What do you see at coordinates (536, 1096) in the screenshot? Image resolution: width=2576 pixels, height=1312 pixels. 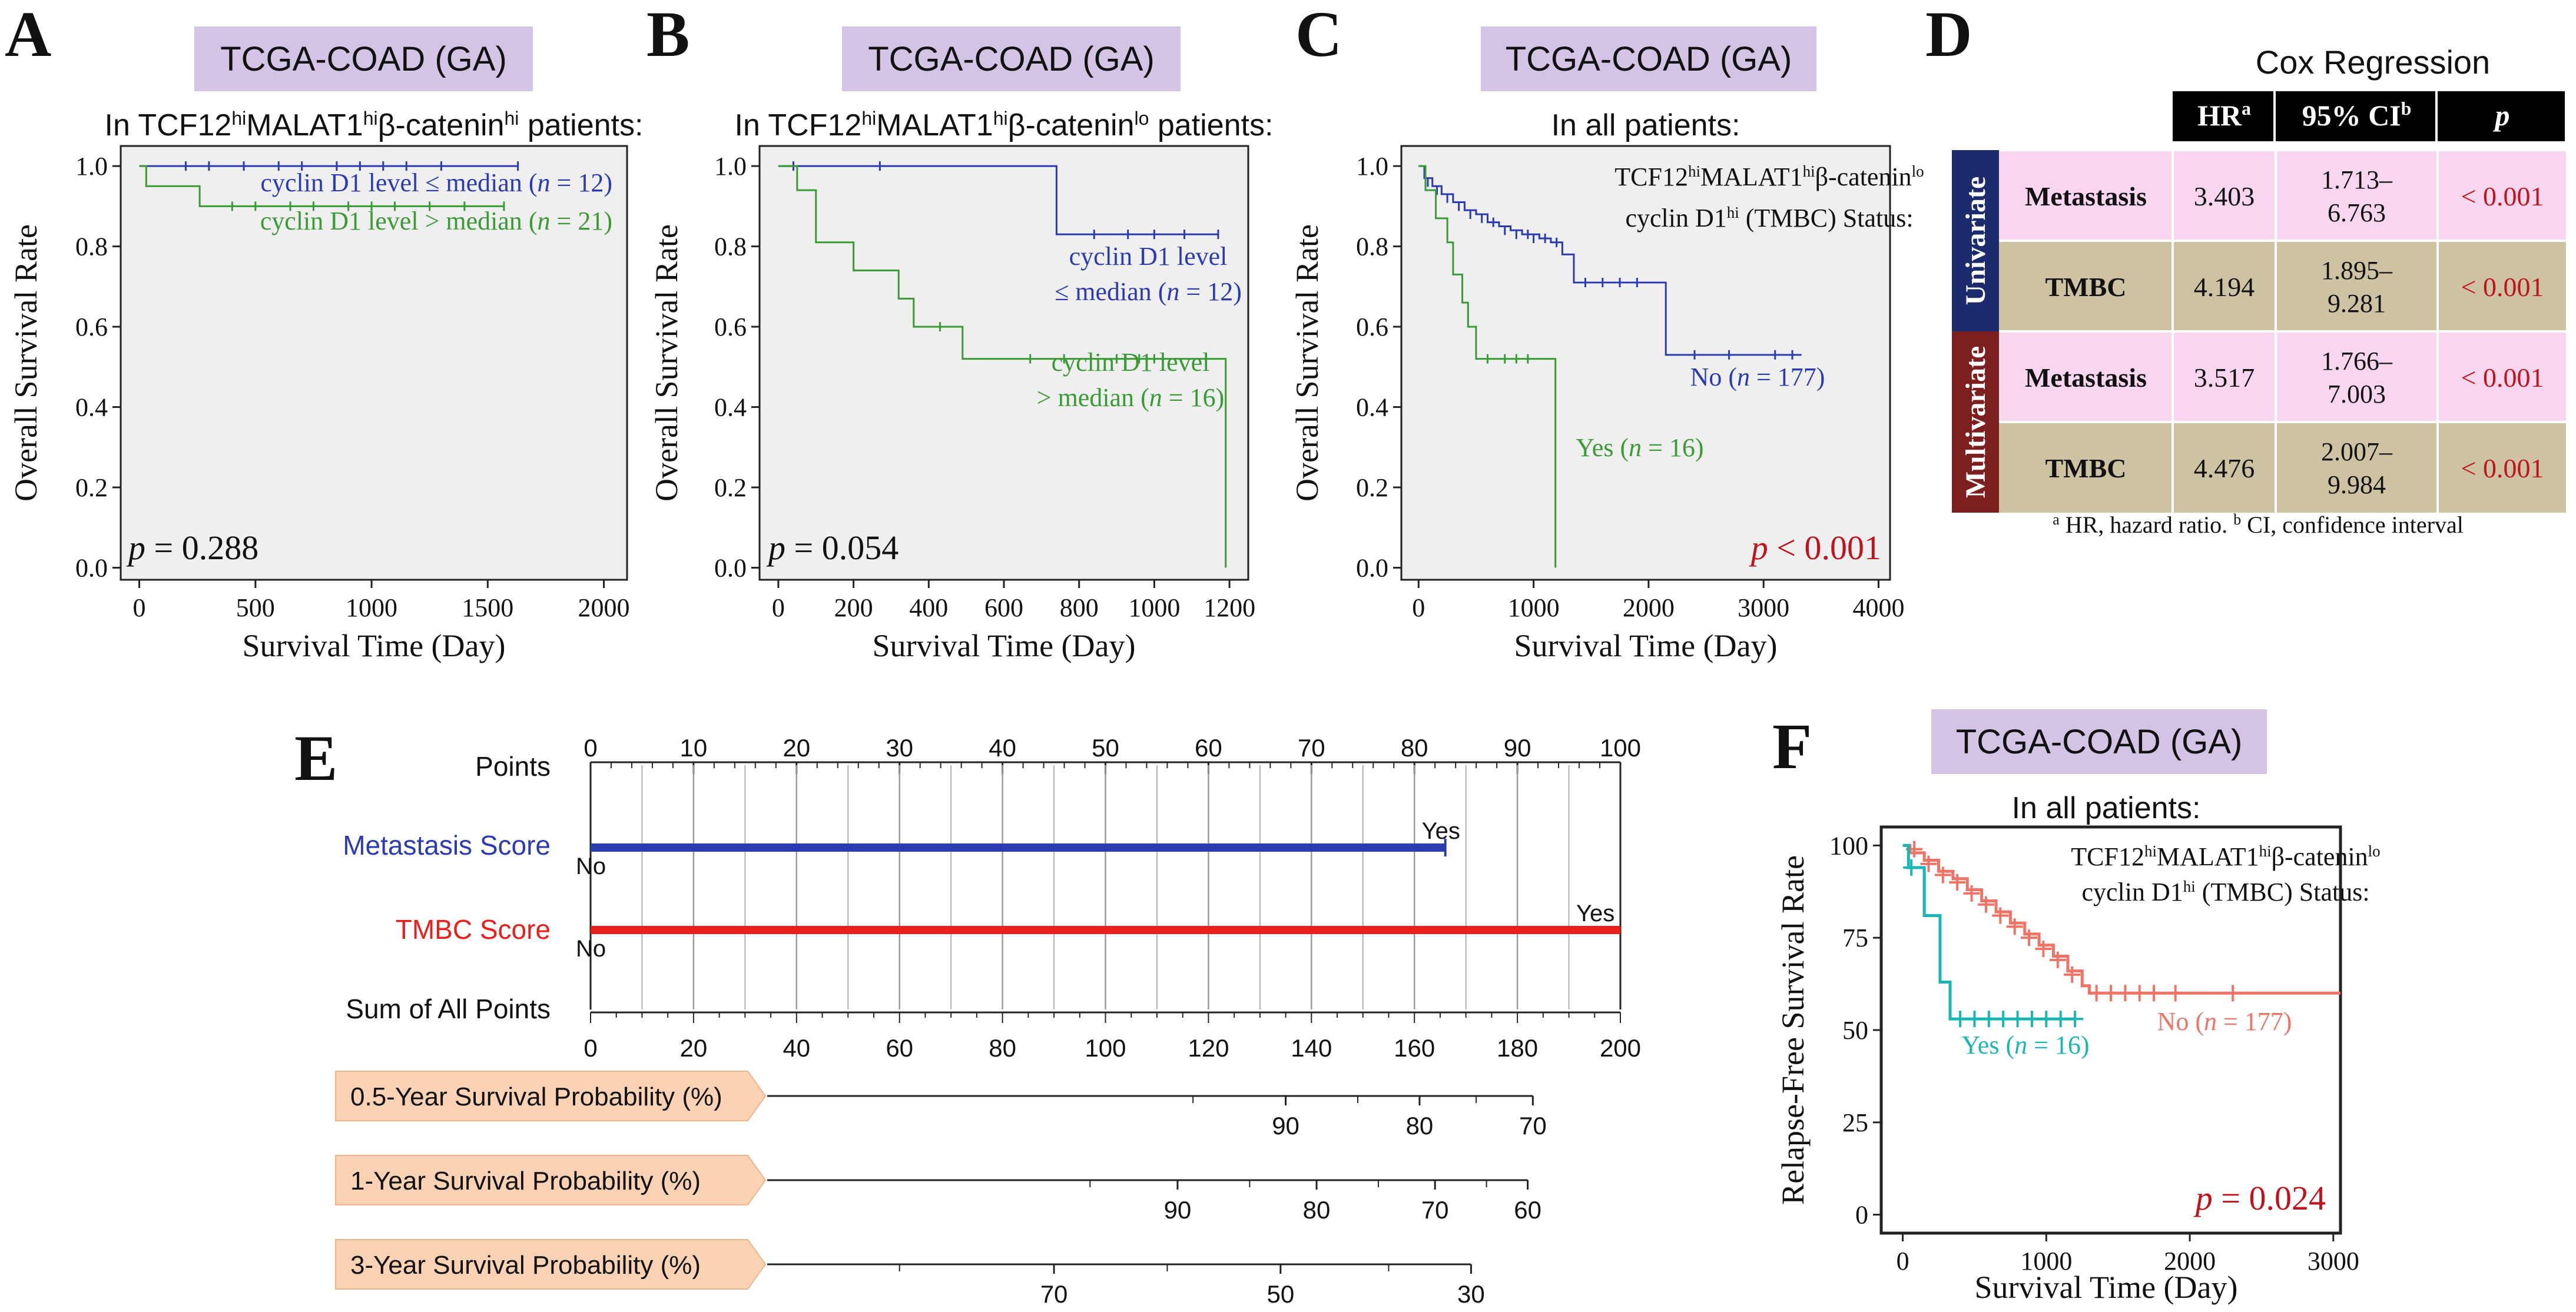 I see `probability-label: 0.5-Year Survival Probability (%)` at bounding box center [536, 1096].